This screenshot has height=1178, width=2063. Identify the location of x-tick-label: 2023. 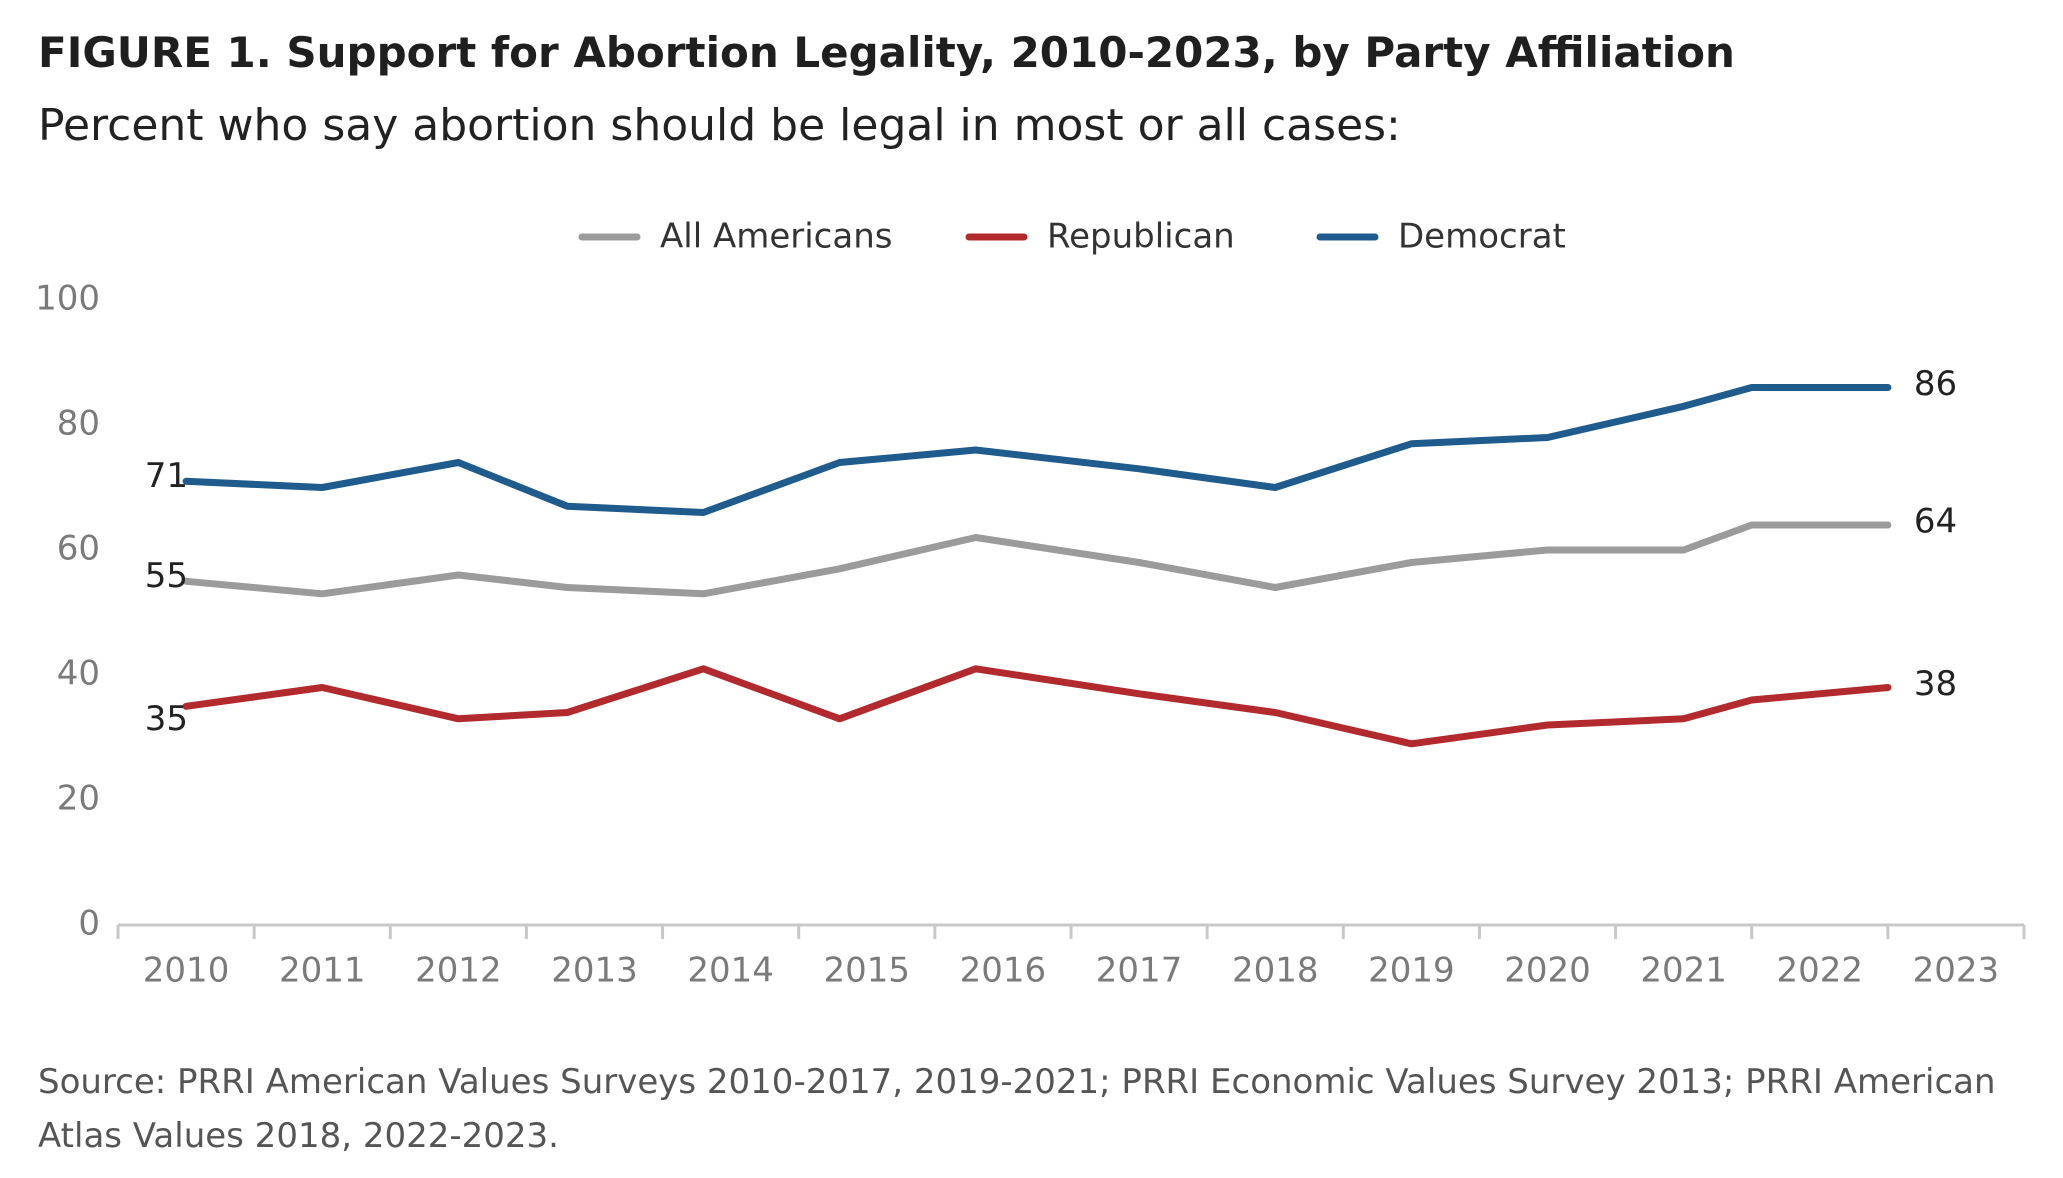
(1956, 971).